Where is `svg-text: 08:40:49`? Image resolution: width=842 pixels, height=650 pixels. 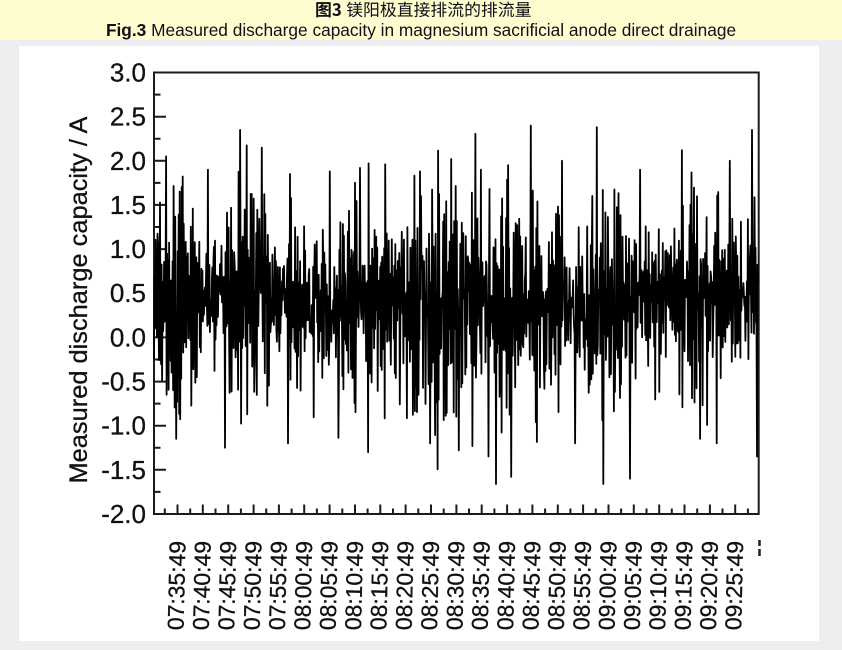
svg-text: 08:40:49 is located at coordinates (506, 586).